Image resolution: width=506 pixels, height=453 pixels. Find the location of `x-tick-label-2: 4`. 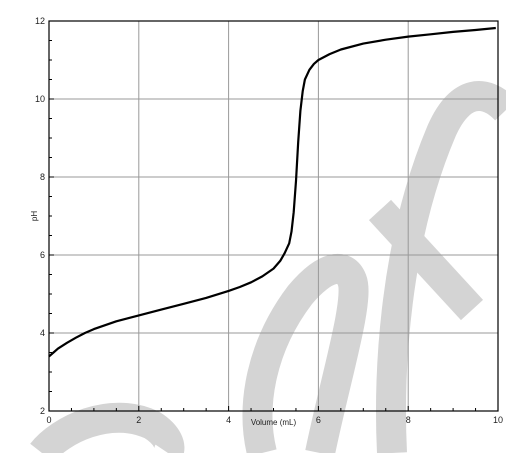

x-tick-label-2: 4 is located at coordinates (228, 420).